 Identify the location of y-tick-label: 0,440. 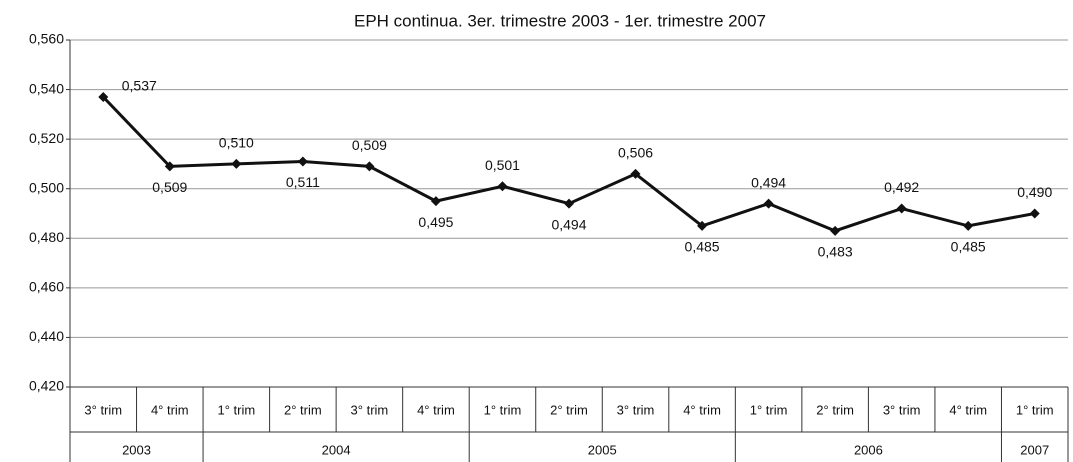
(46, 336).